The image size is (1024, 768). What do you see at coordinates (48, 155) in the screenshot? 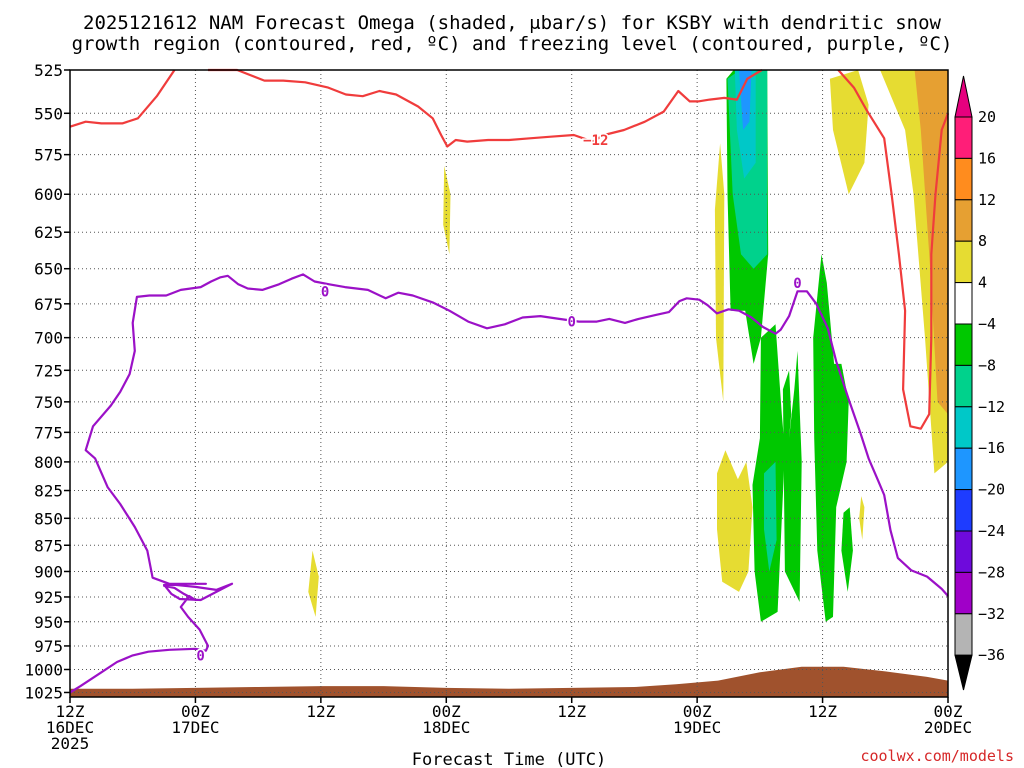
I see `y-tick-label: 575` at bounding box center [48, 155].